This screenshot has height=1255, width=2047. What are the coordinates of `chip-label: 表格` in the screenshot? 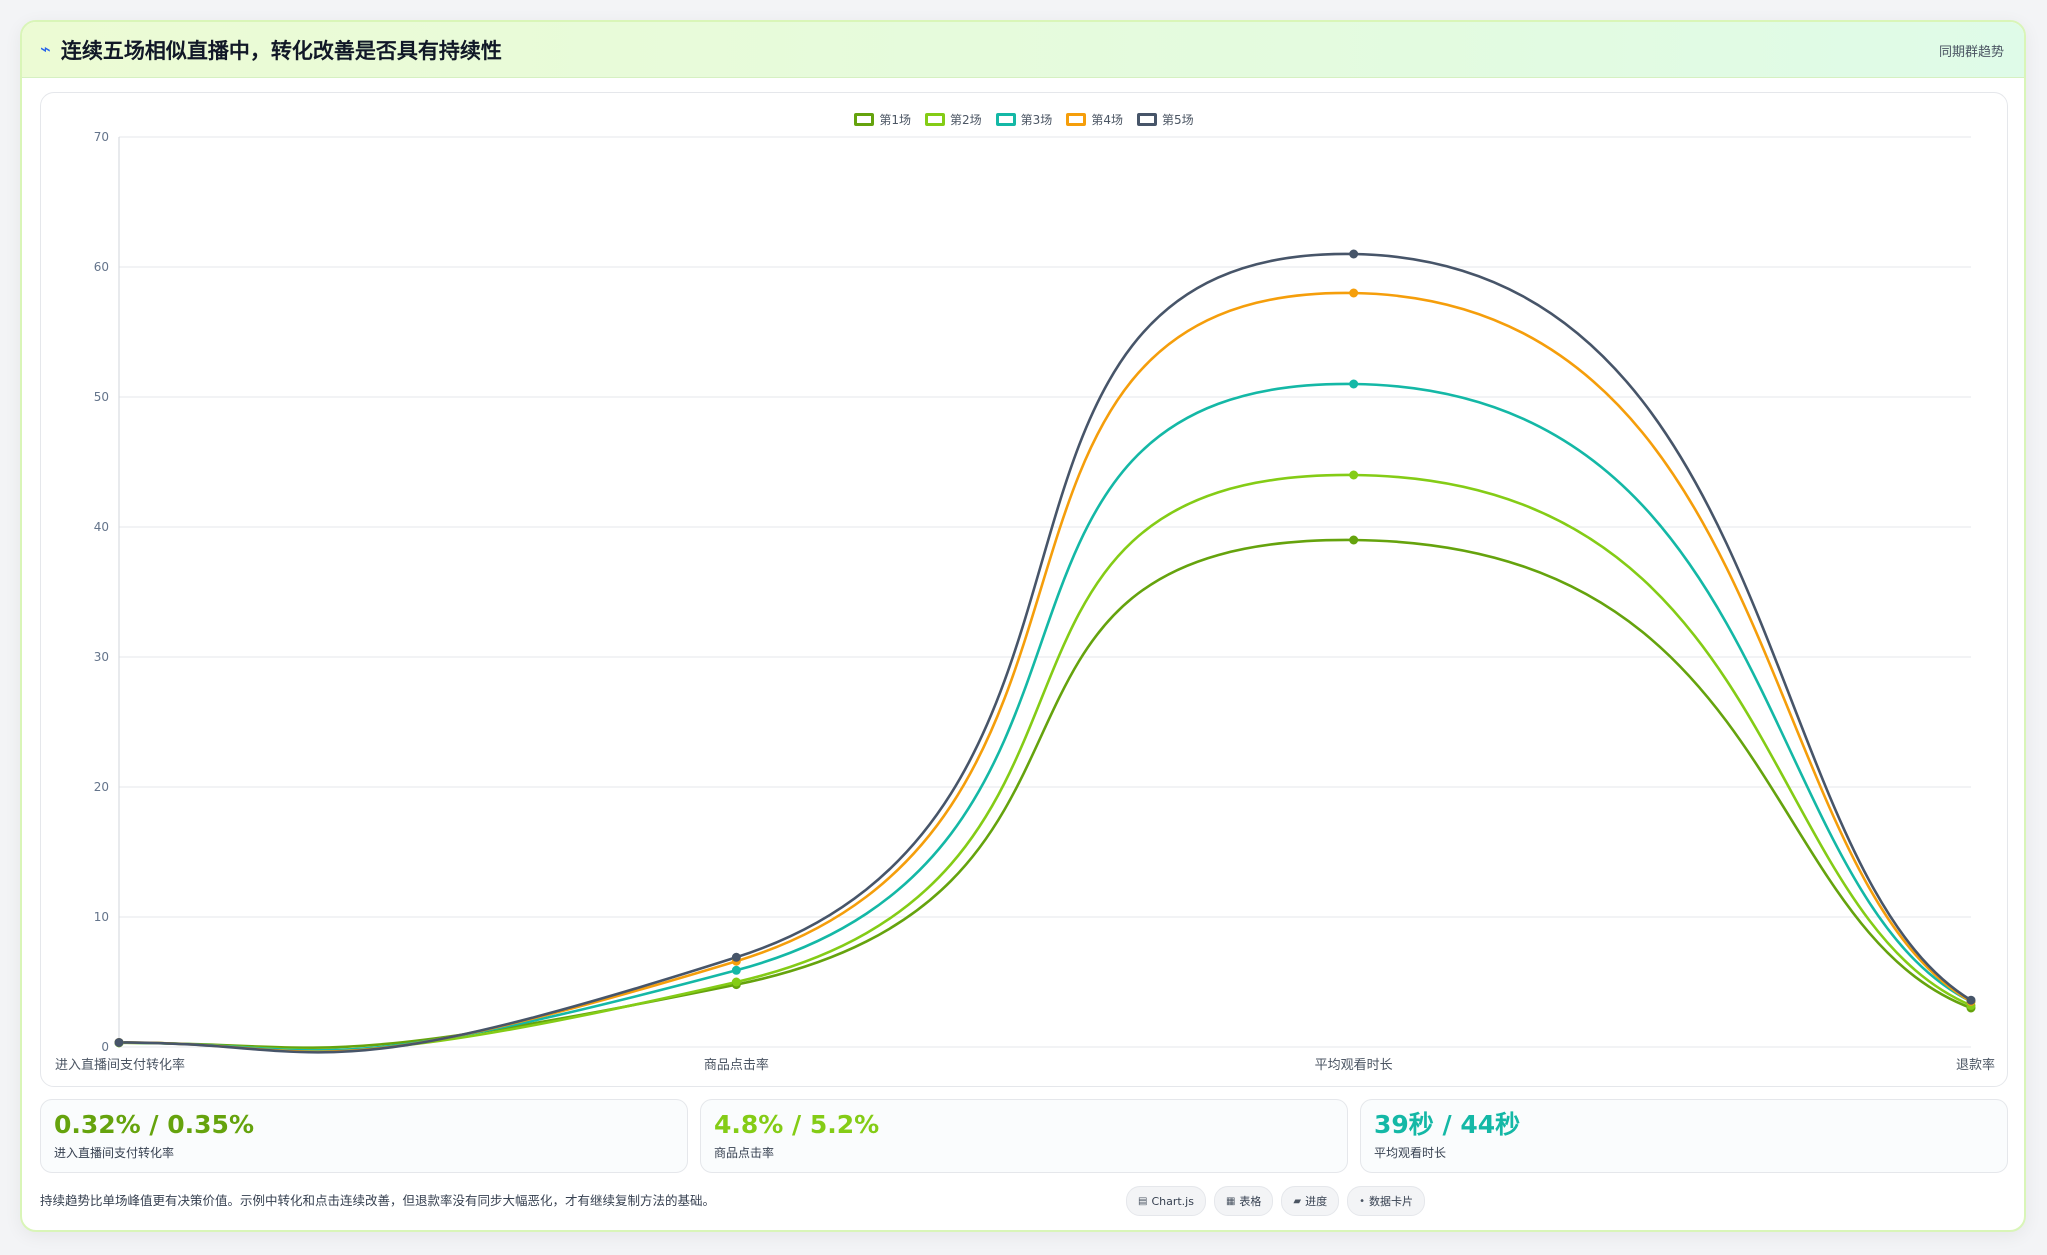 It's located at (1250, 1201).